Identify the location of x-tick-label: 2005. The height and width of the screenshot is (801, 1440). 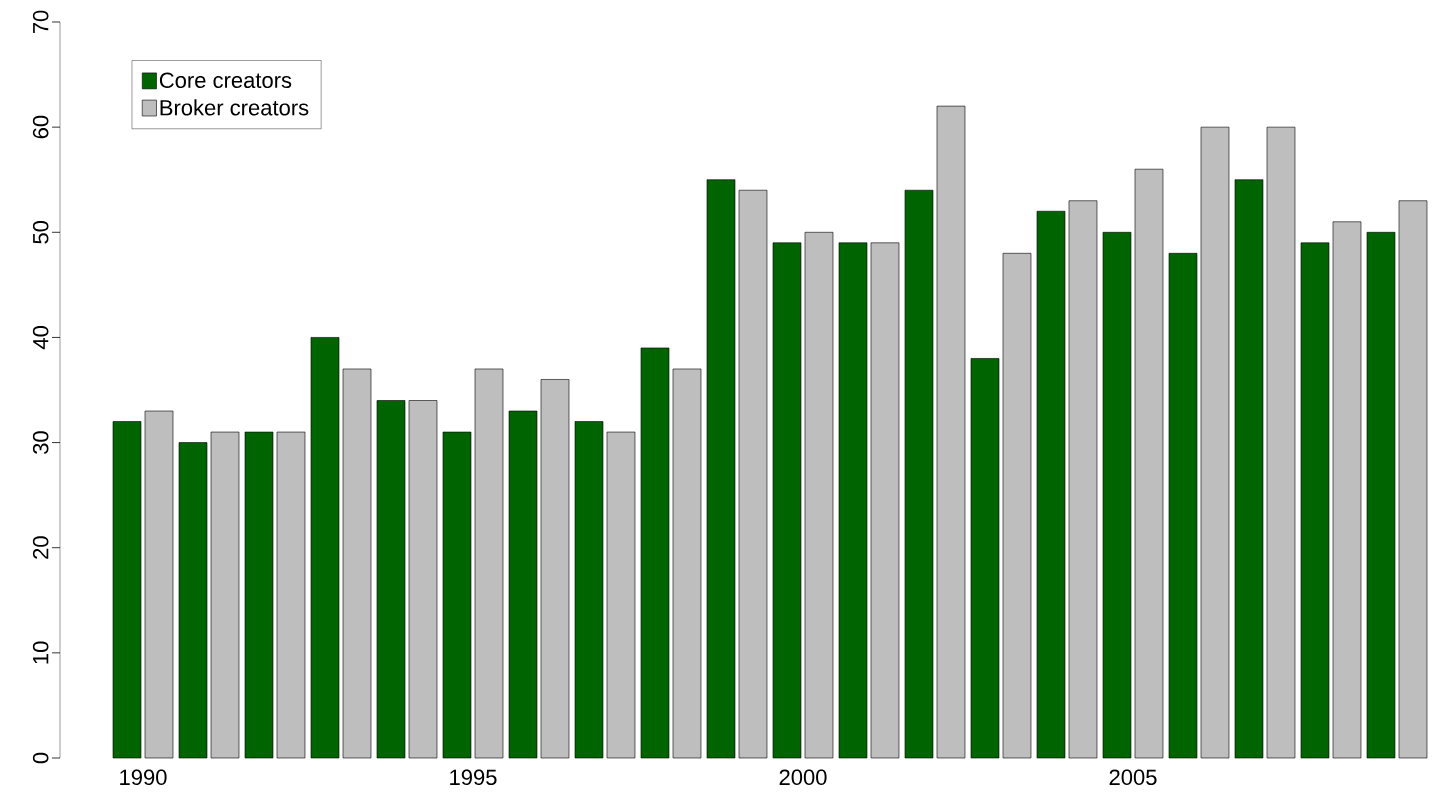
(1133, 777).